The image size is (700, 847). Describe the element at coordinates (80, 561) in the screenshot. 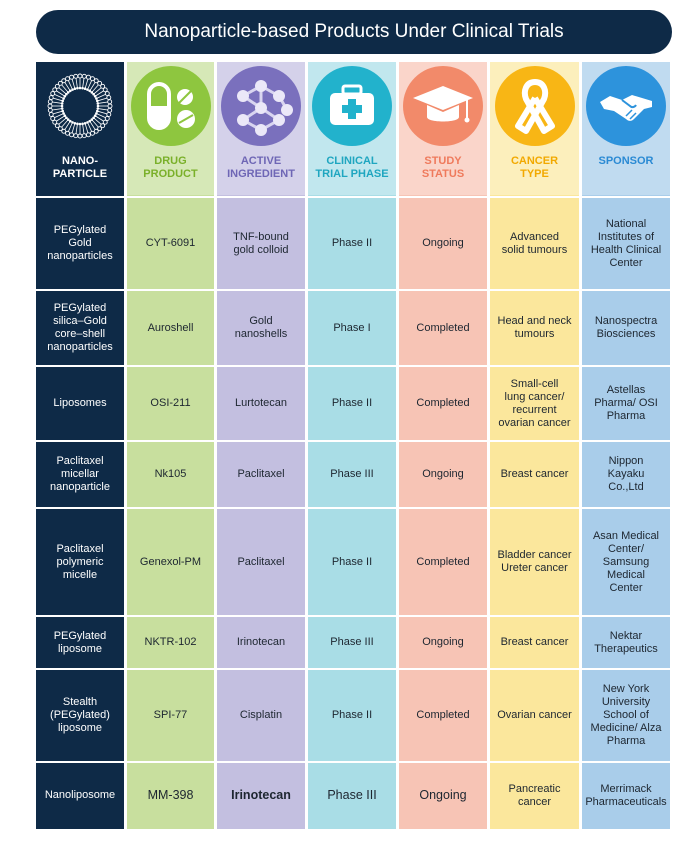

I see `table-cell-nanoparticle: Paclitaxel polymeric micelle` at that location.